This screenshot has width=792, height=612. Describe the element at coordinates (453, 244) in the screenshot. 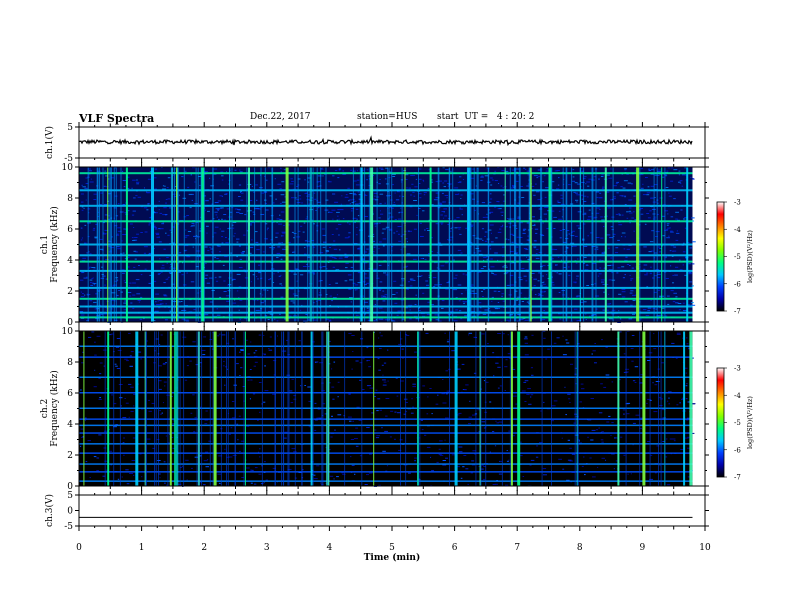

I see `s1-faint-streak` at that location.